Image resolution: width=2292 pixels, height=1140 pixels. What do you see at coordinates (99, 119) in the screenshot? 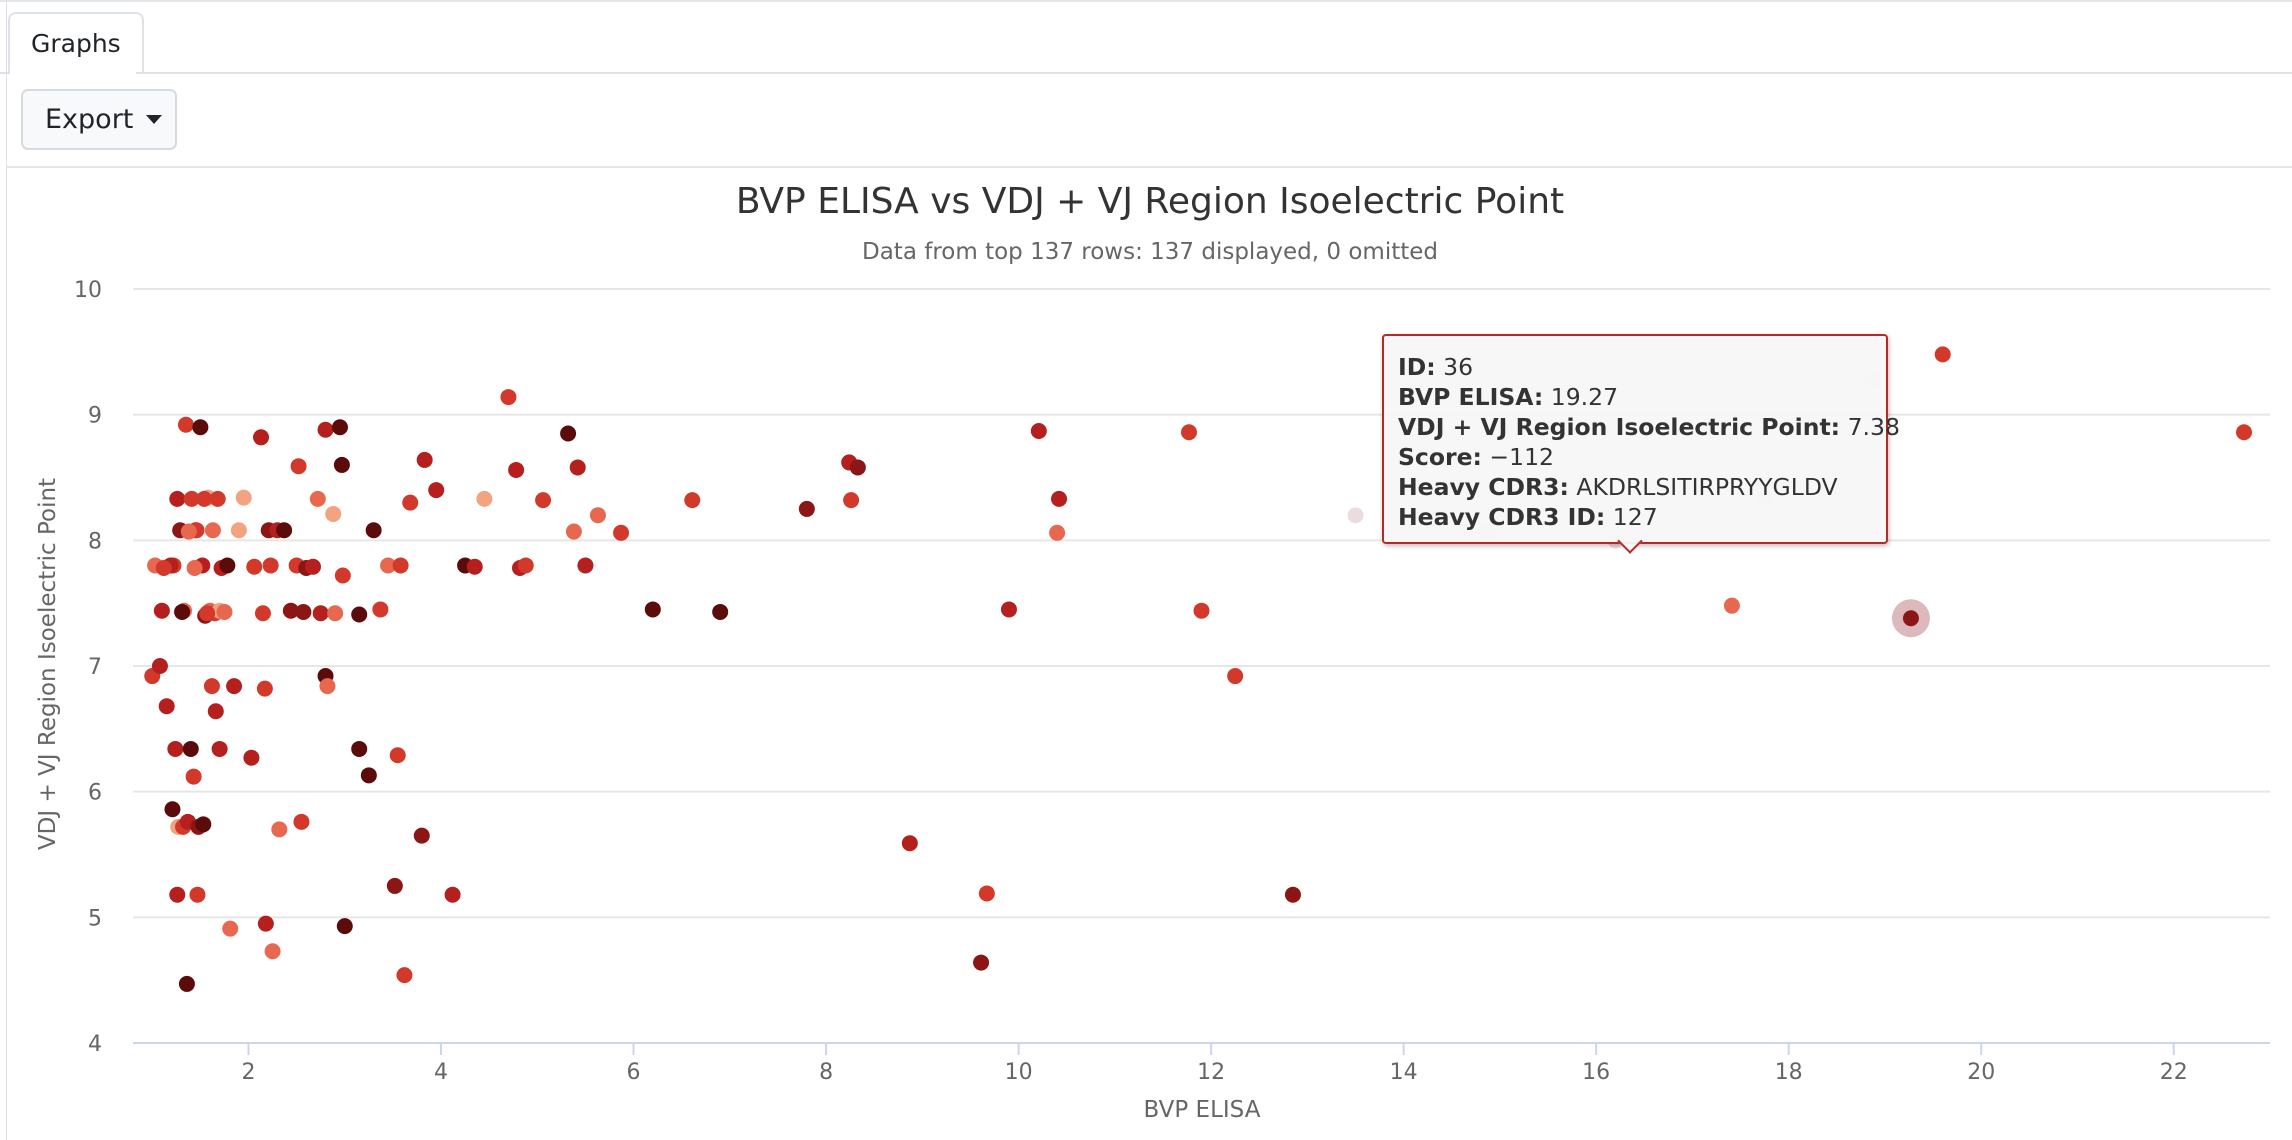
I see `export-dropdown-button: Export` at bounding box center [99, 119].